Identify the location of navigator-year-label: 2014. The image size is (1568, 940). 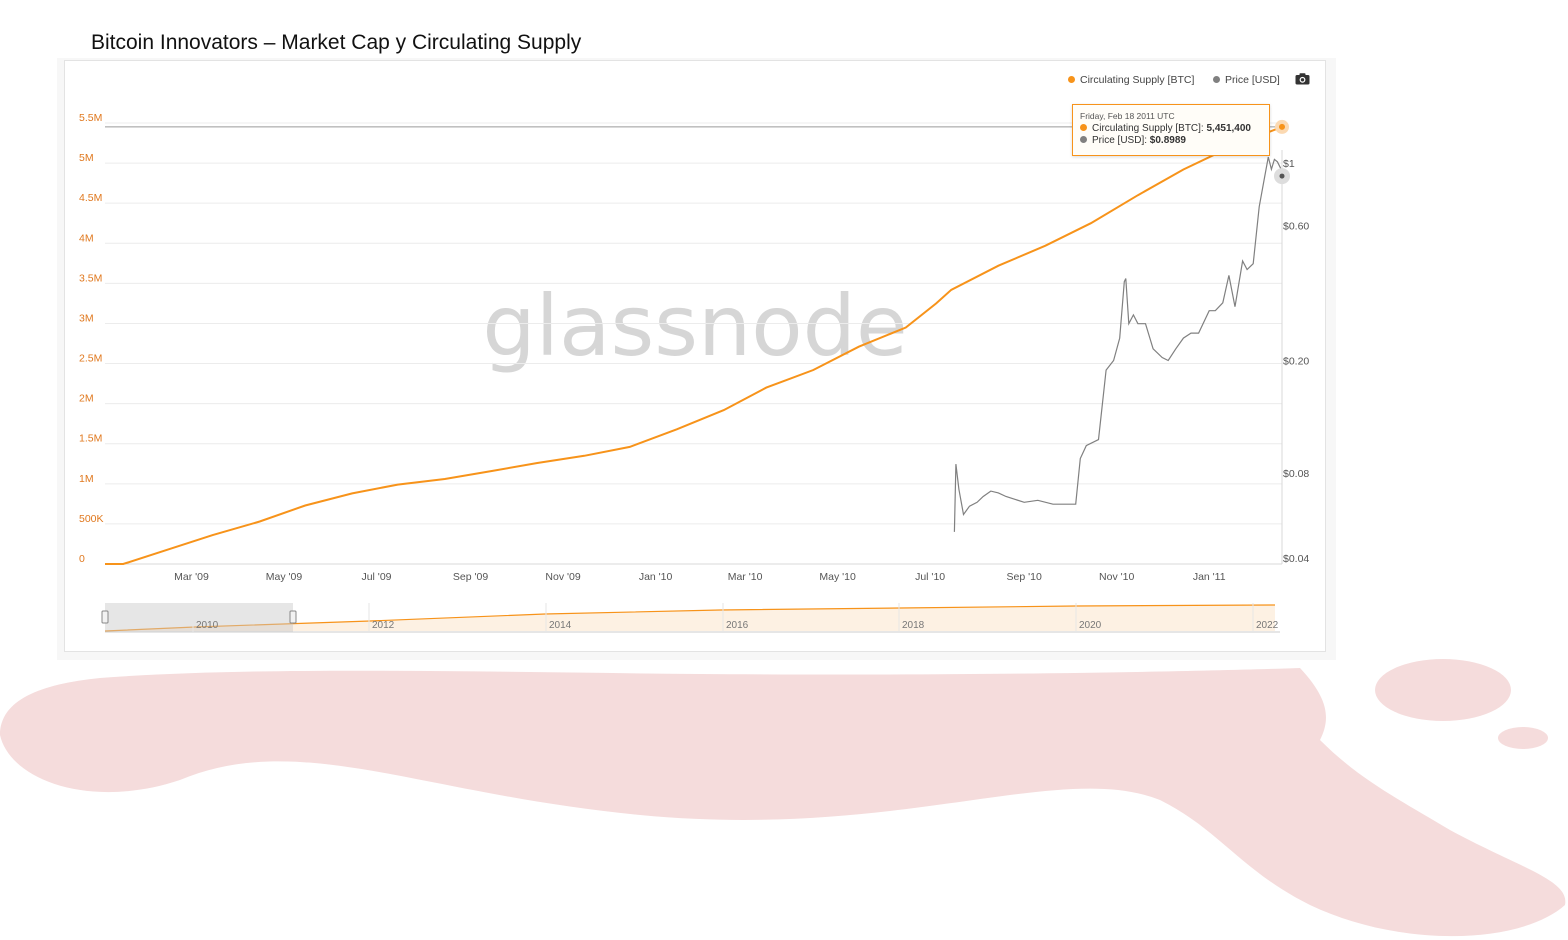
(560, 625).